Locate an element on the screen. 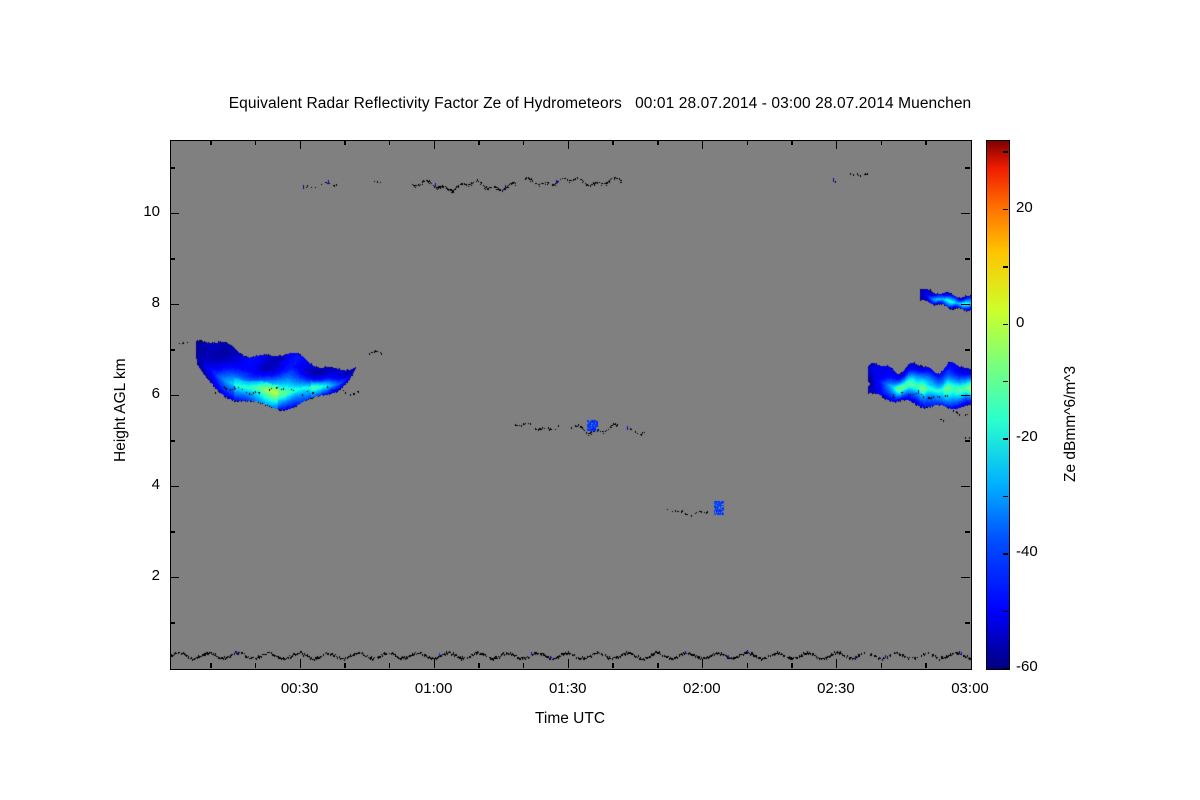  x-tick-label: 01:00 is located at coordinates (433, 688).